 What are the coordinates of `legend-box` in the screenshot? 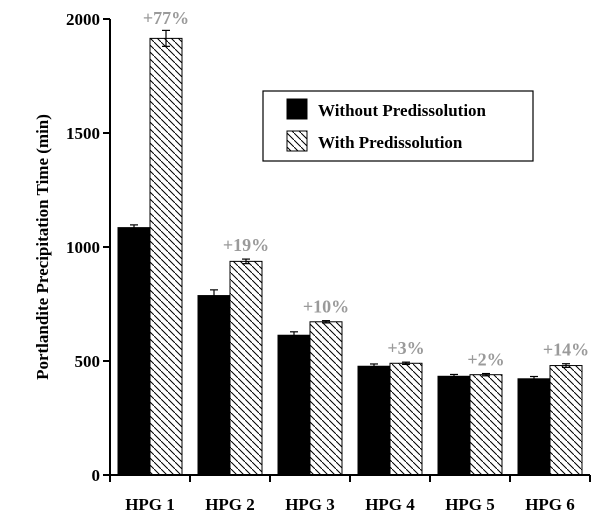 It's located at (398, 126).